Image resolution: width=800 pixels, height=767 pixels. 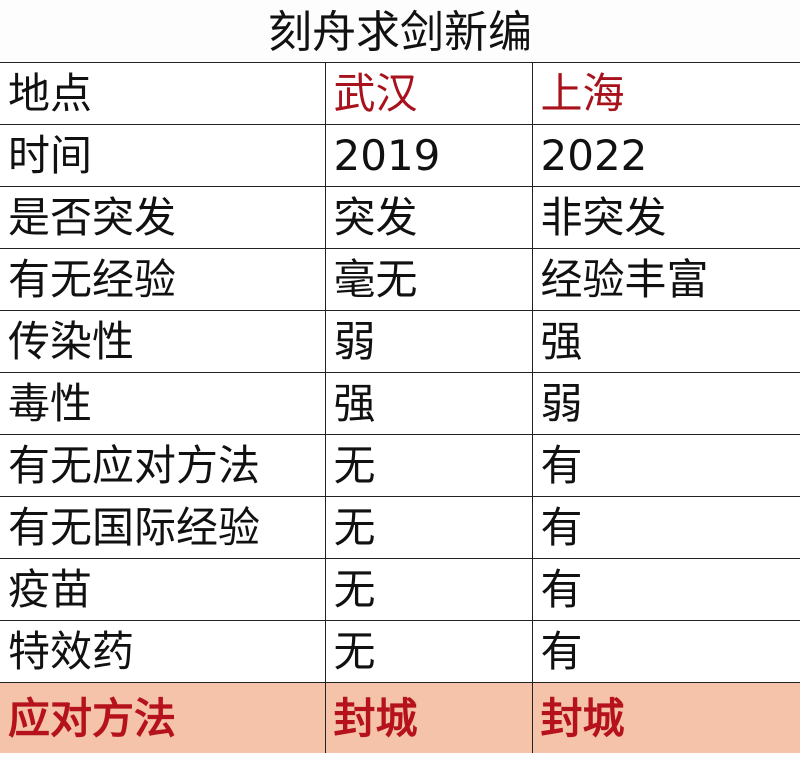 I want to click on header-wuhan: 武汉, so click(x=428, y=94).